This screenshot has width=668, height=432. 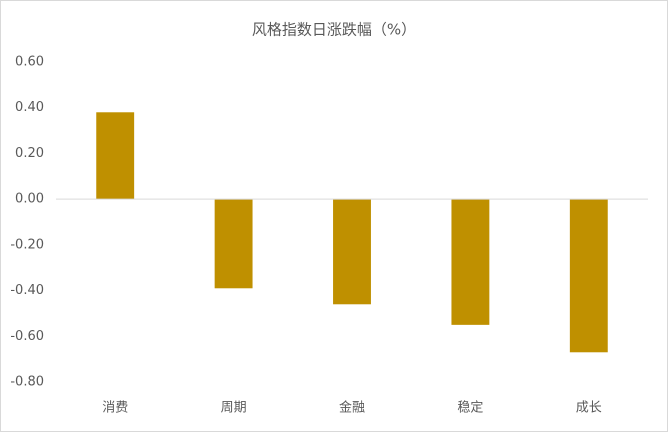 What do you see at coordinates (29, 199) in the screenshot?
I see `y-tick-label: 0.00` at bounding box center [29, 199].